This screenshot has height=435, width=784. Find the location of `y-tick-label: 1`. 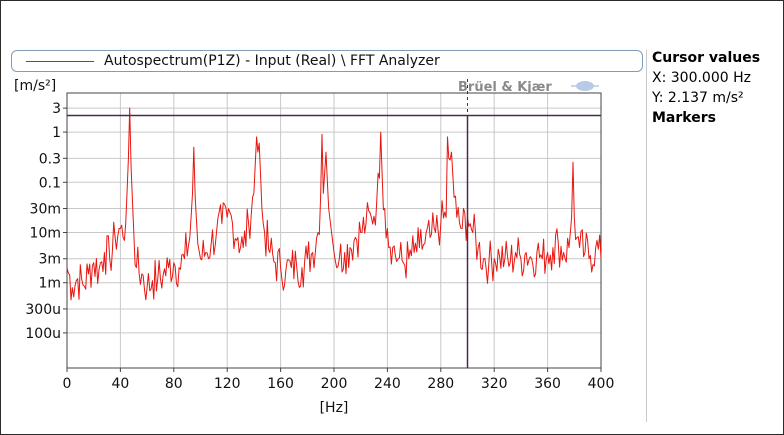

y-tick-label: 1 is located at coordinates (56, 133).